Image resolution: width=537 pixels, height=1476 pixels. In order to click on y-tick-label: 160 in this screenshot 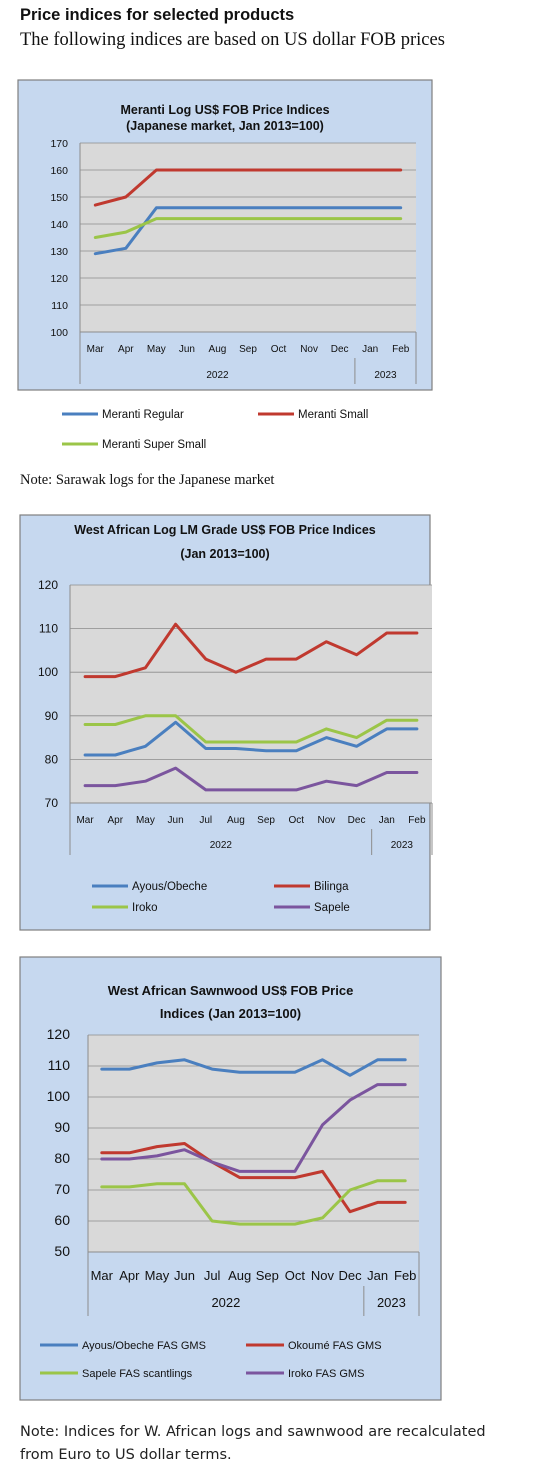, I will do `click(59, 171)`.